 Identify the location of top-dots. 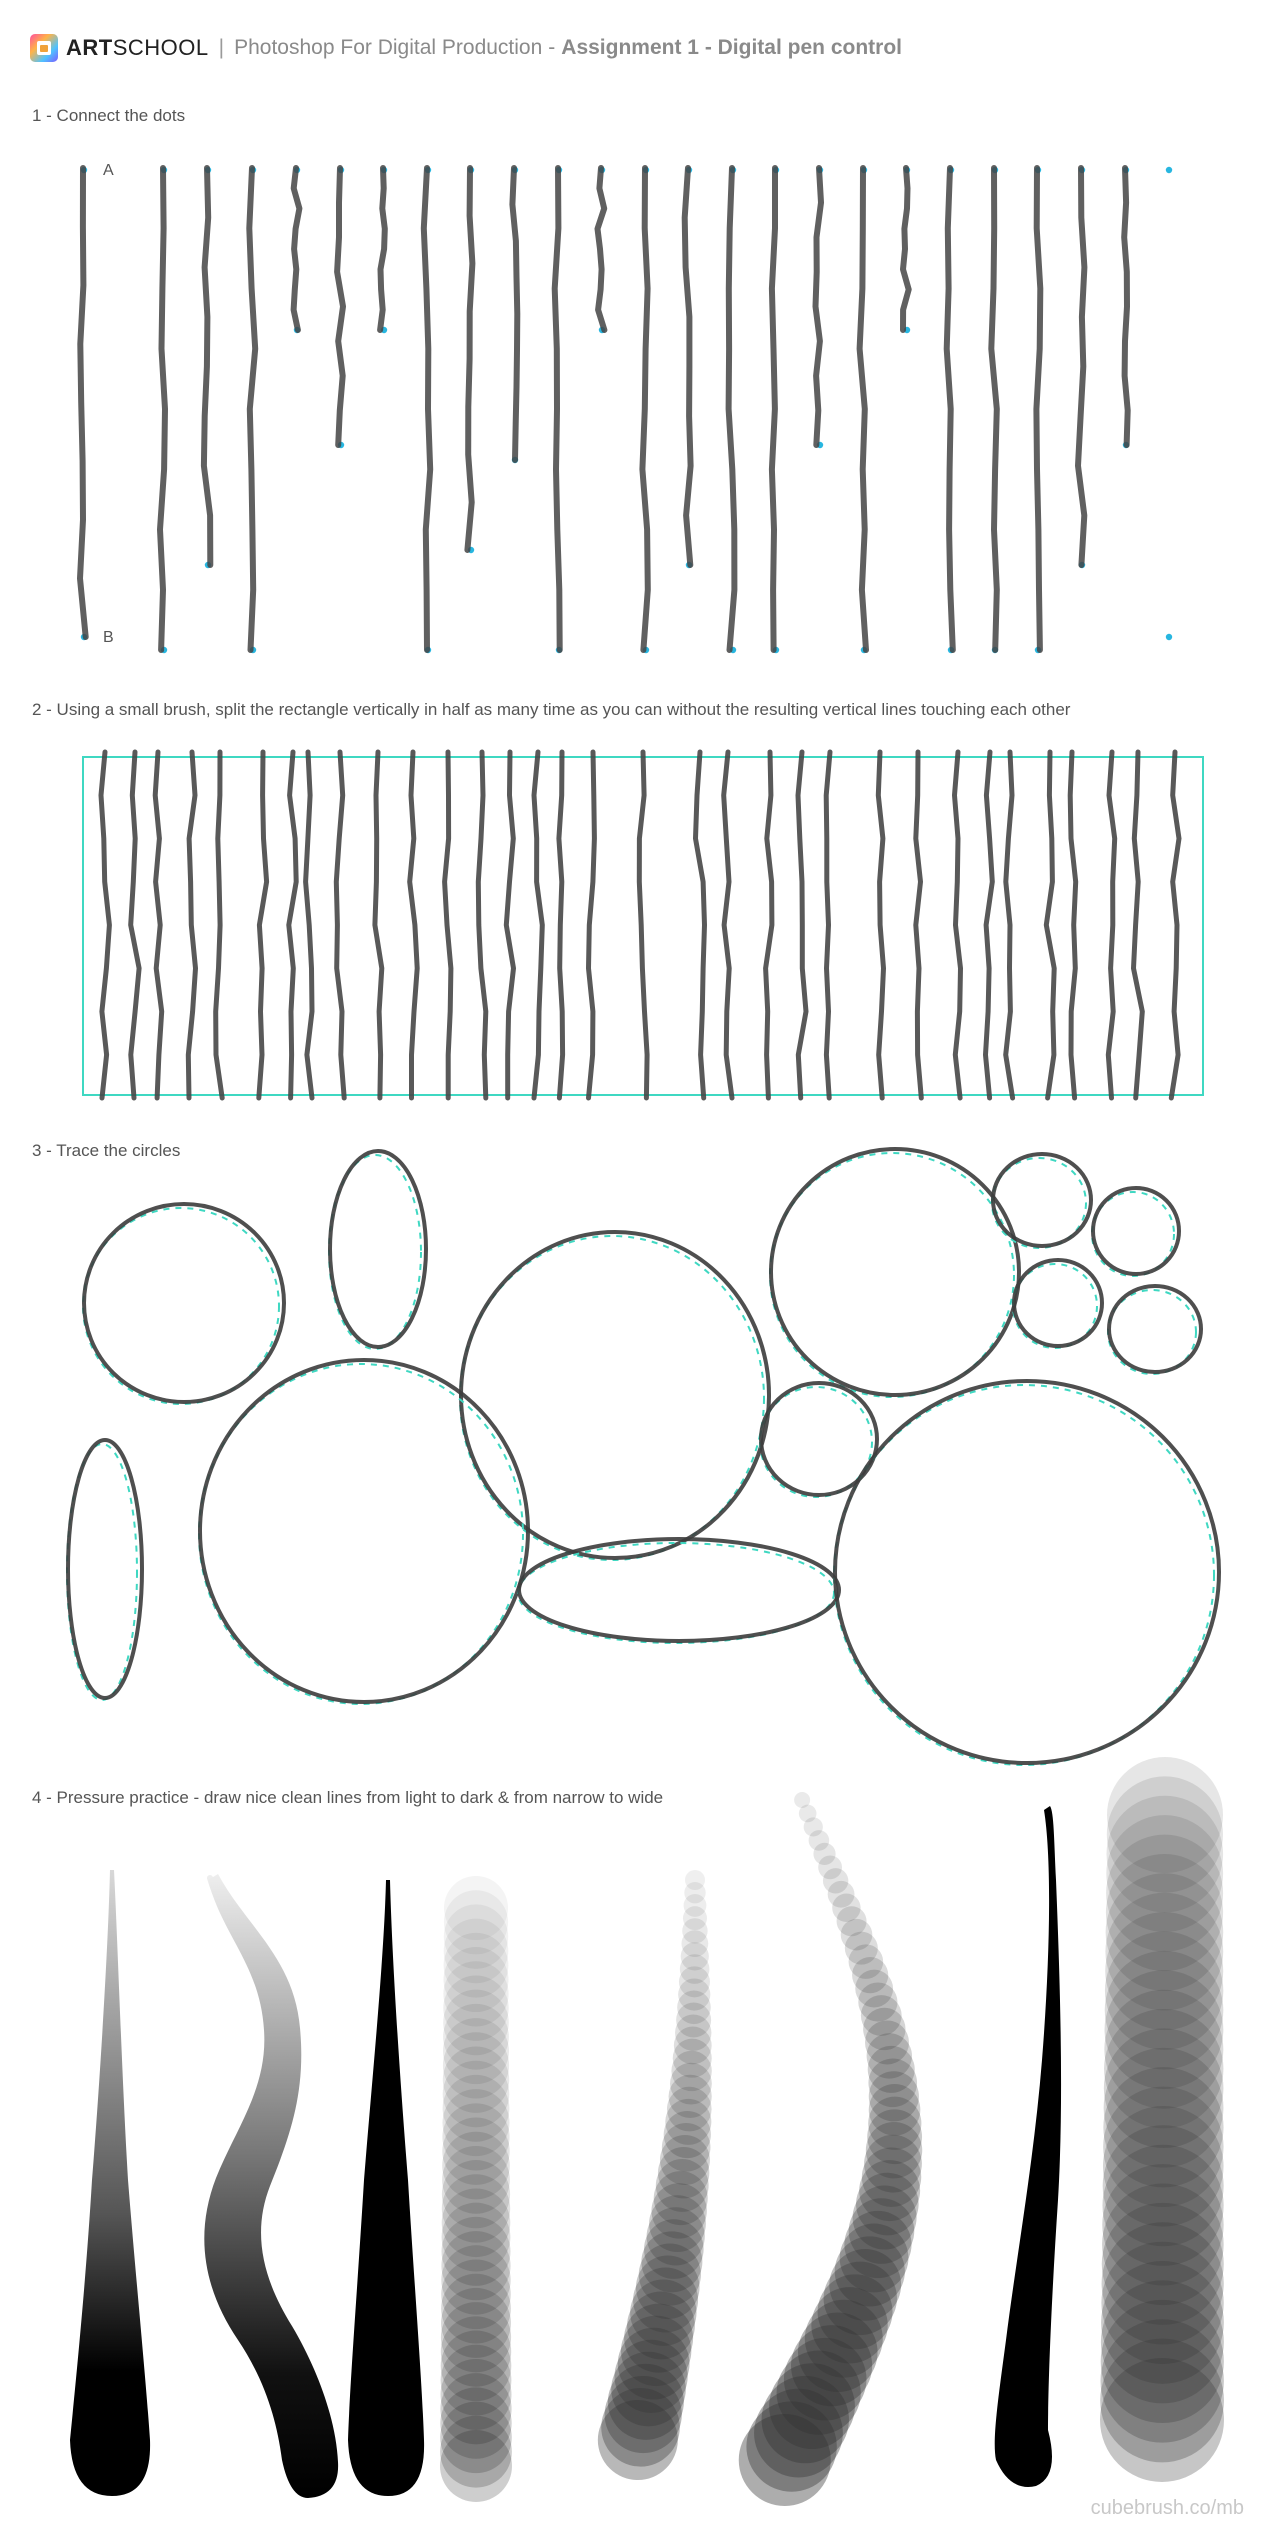
(626, 170).